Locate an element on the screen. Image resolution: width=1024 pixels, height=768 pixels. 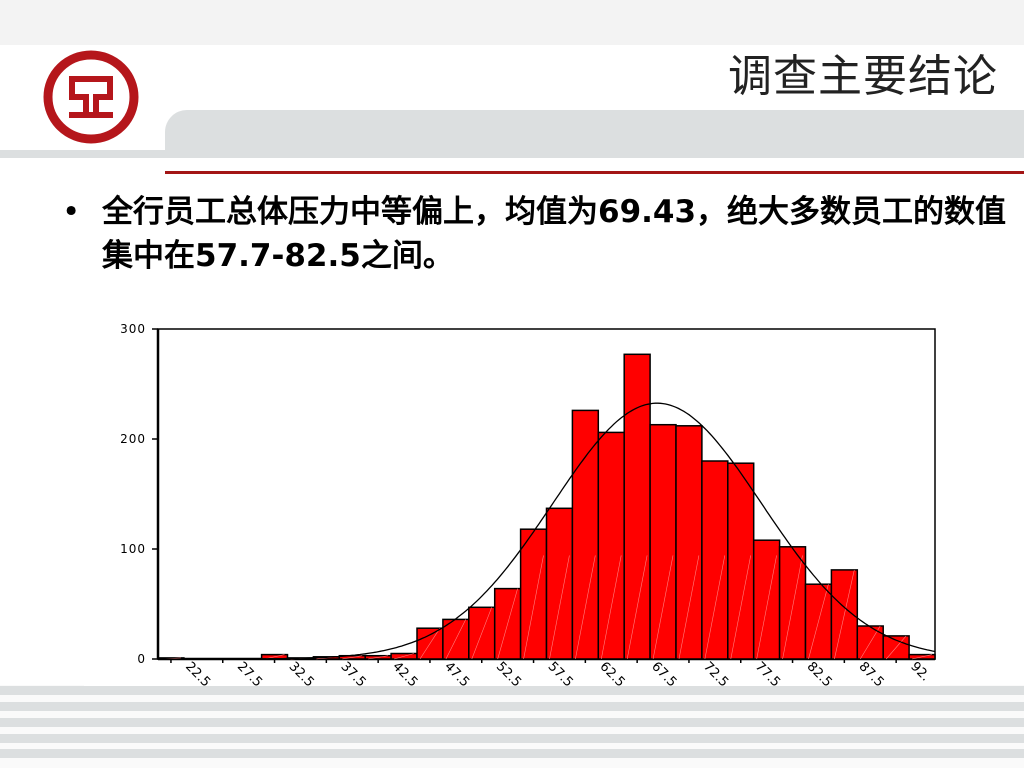
header-gray-band is located at coordinates (594, 134).